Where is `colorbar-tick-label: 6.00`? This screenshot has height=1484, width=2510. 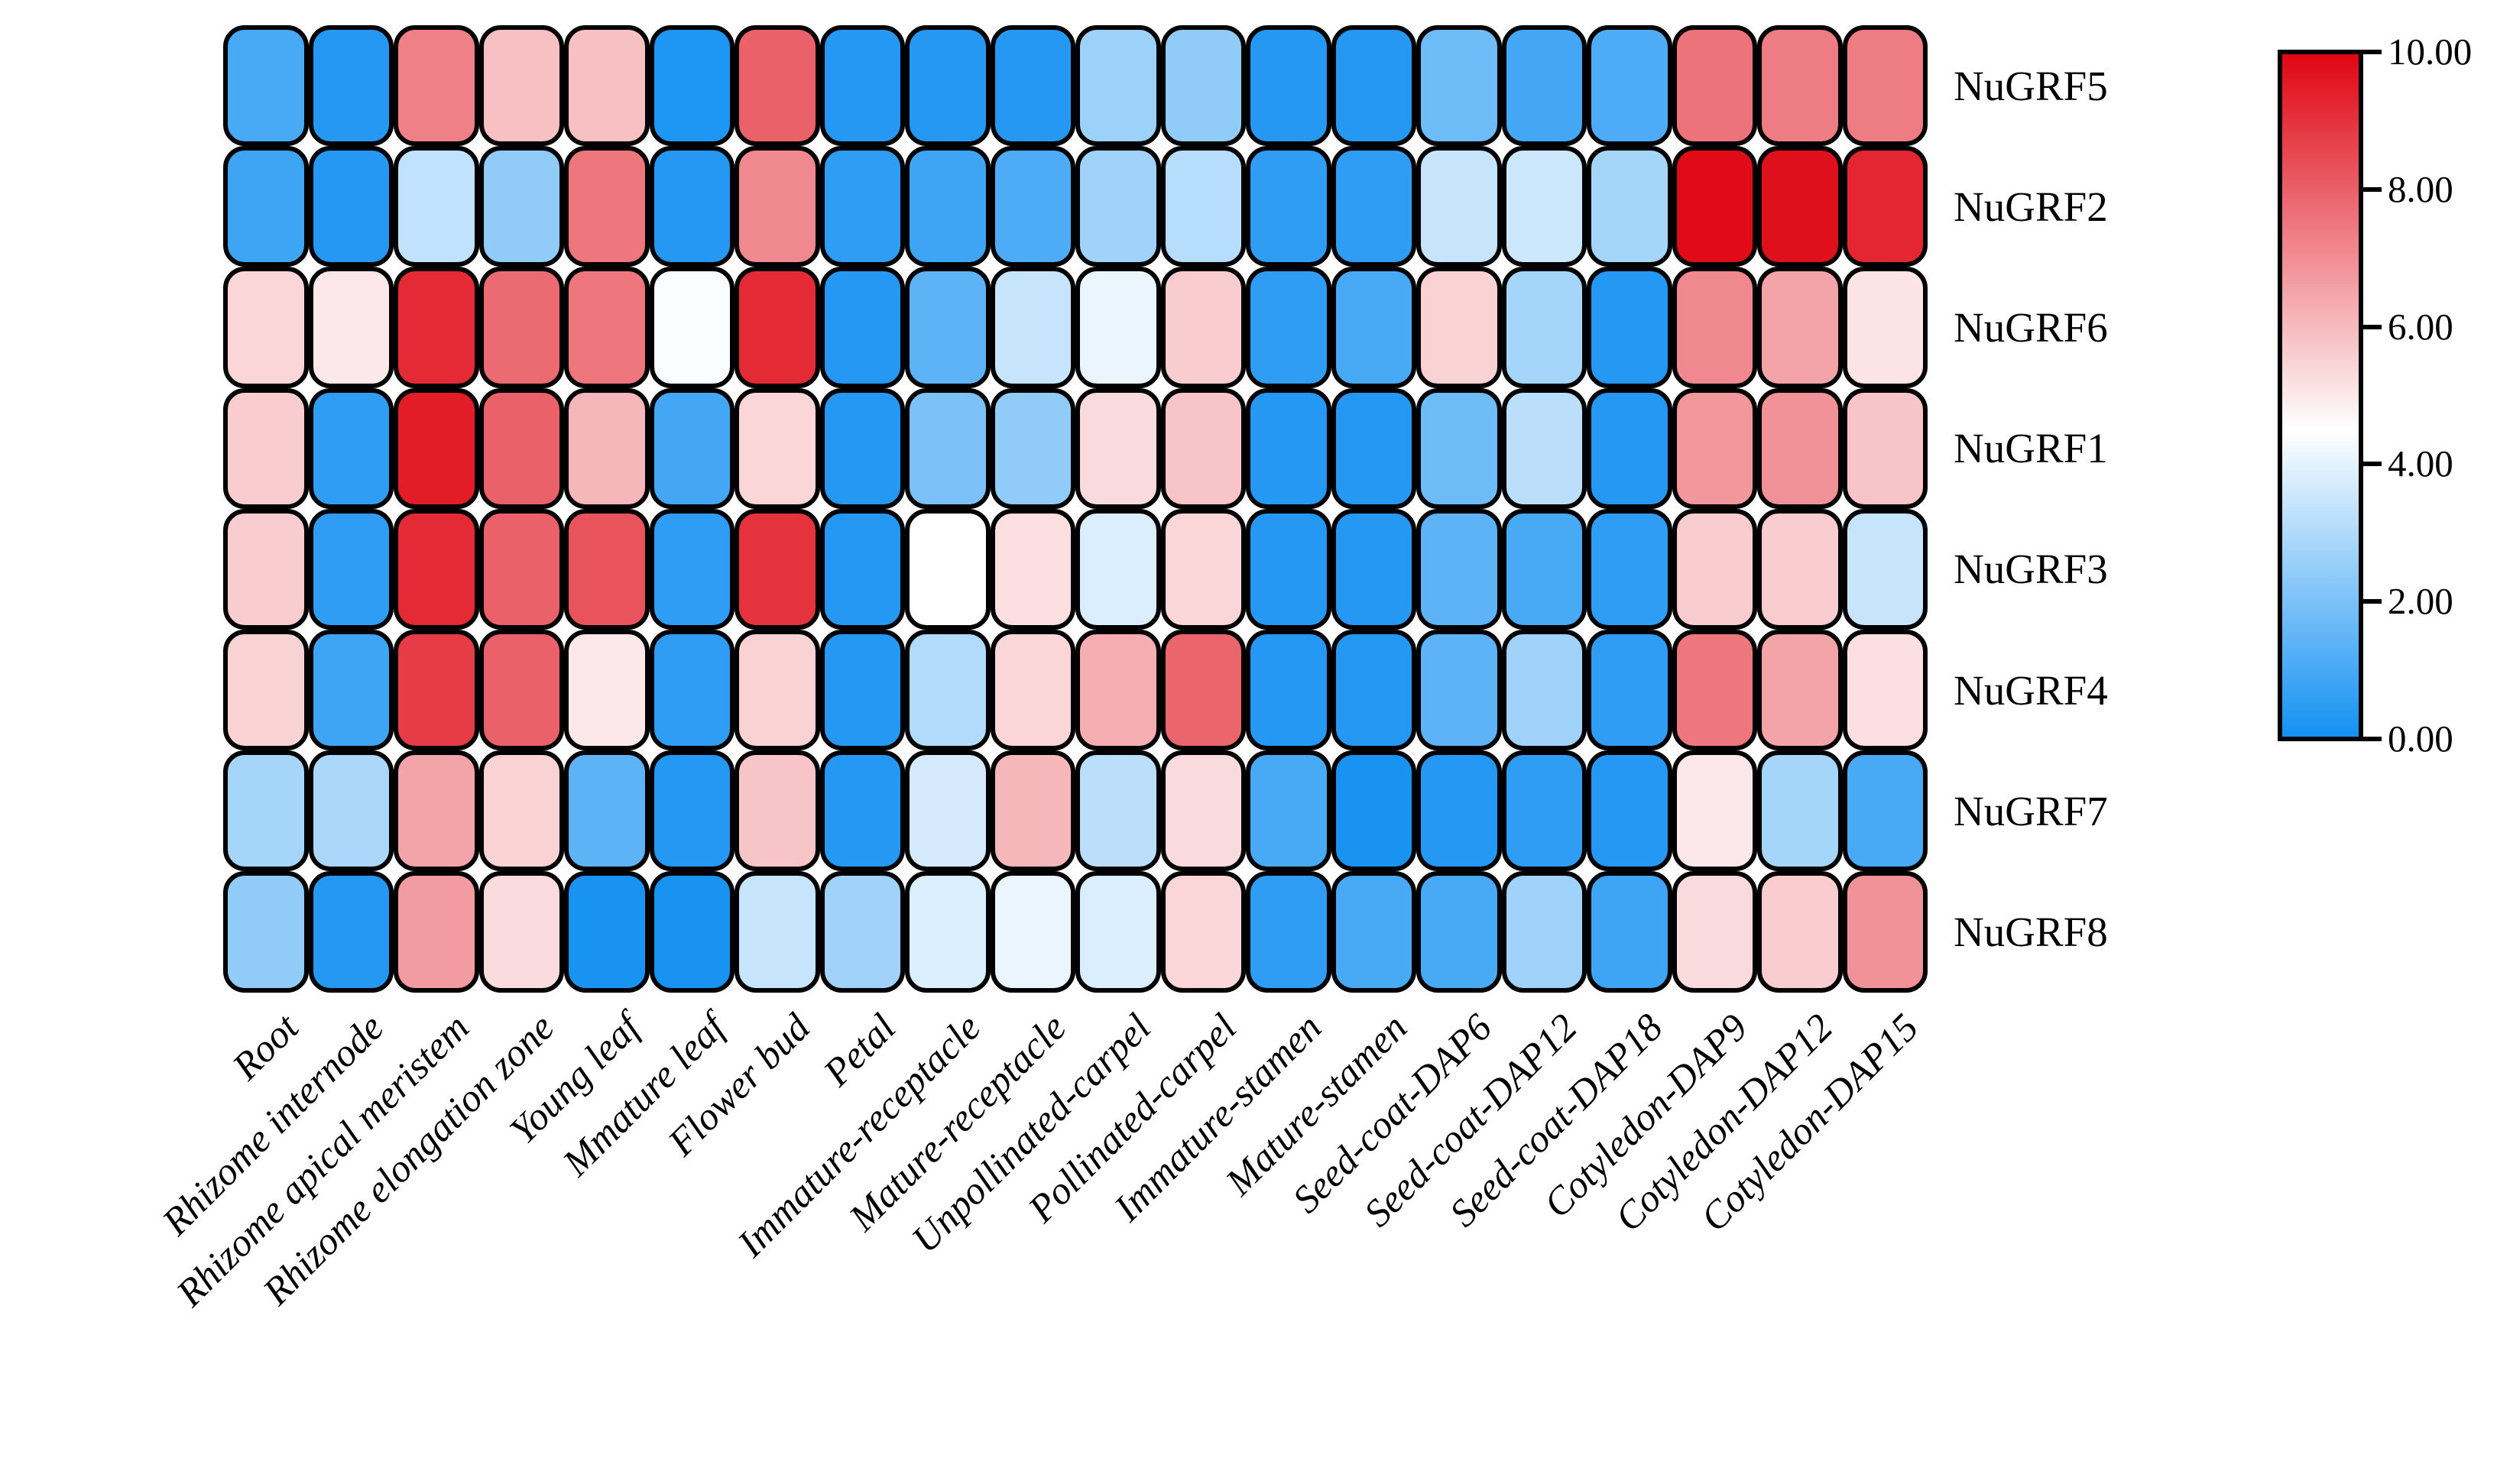
colorbar-tick-label: 6.00 is located at coordinates (2420, 327).